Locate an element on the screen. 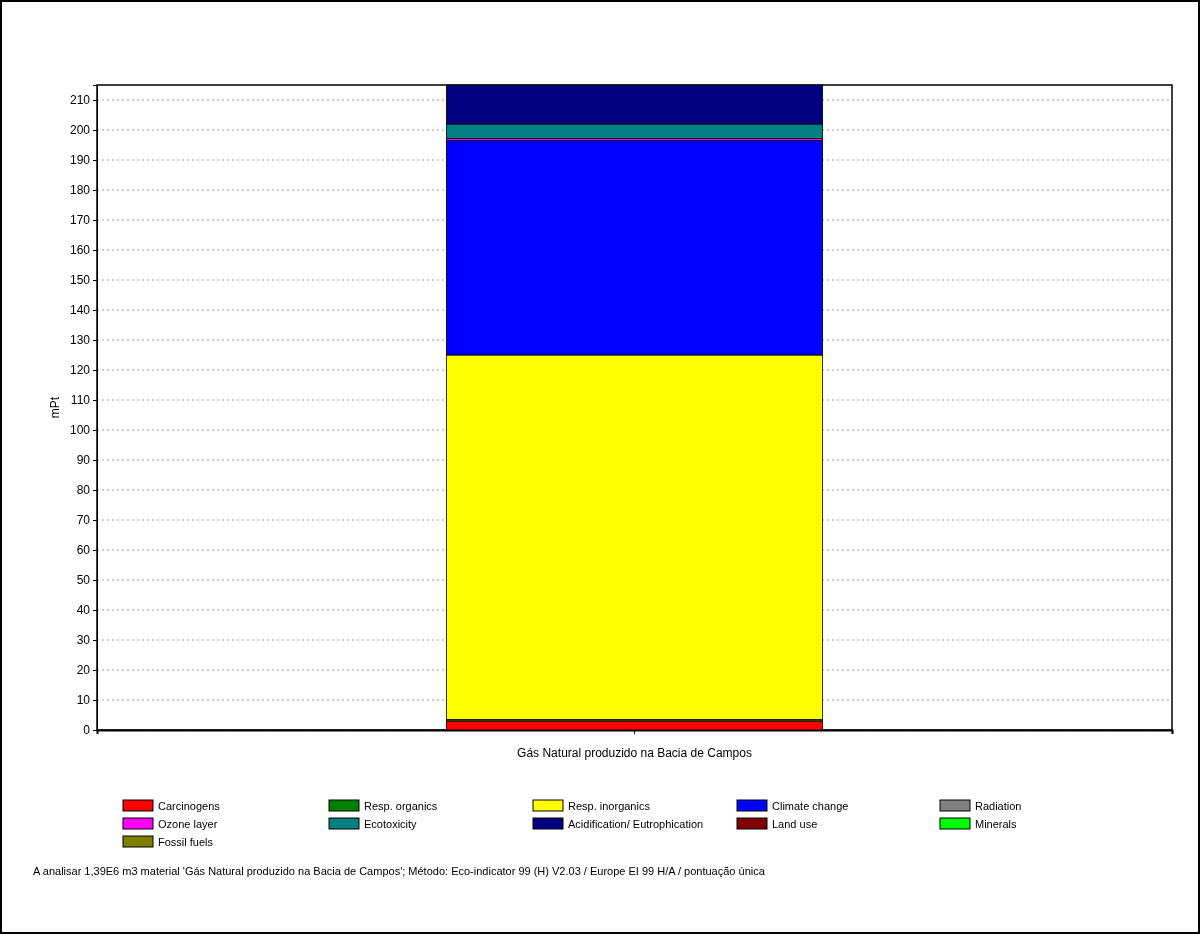 This screenshot has height=935, width=1201. y-tick-label: 20 is located at coordinates (83, 670).